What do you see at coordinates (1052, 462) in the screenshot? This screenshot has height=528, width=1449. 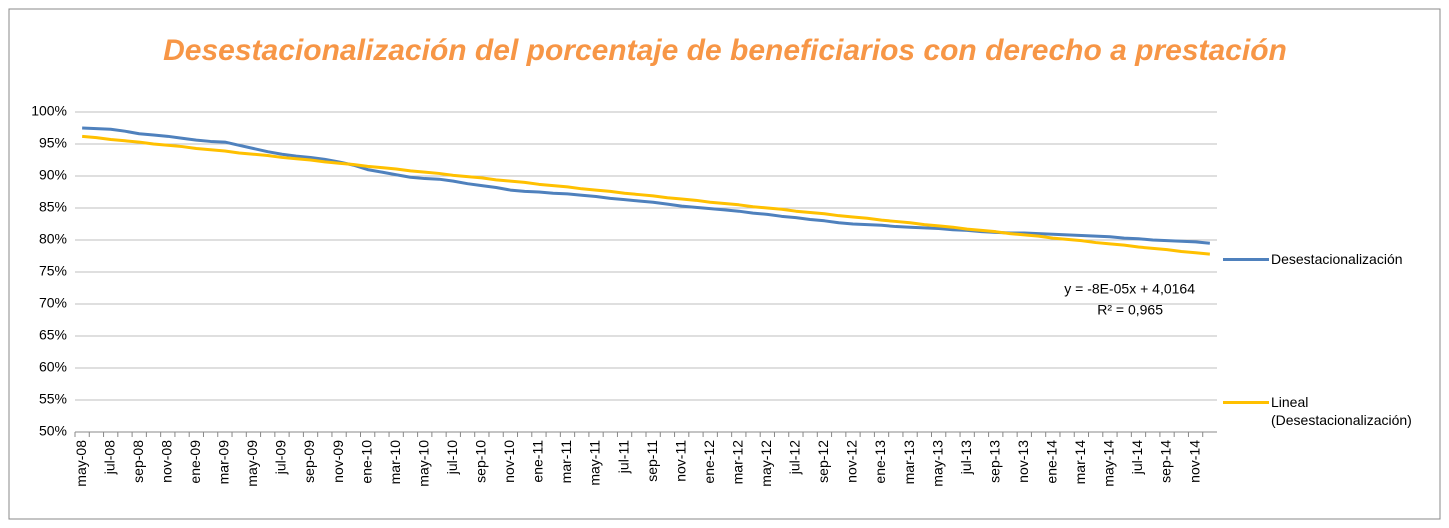 I see `x-tick-label: ene-14` at bounding box center [1052, 462].